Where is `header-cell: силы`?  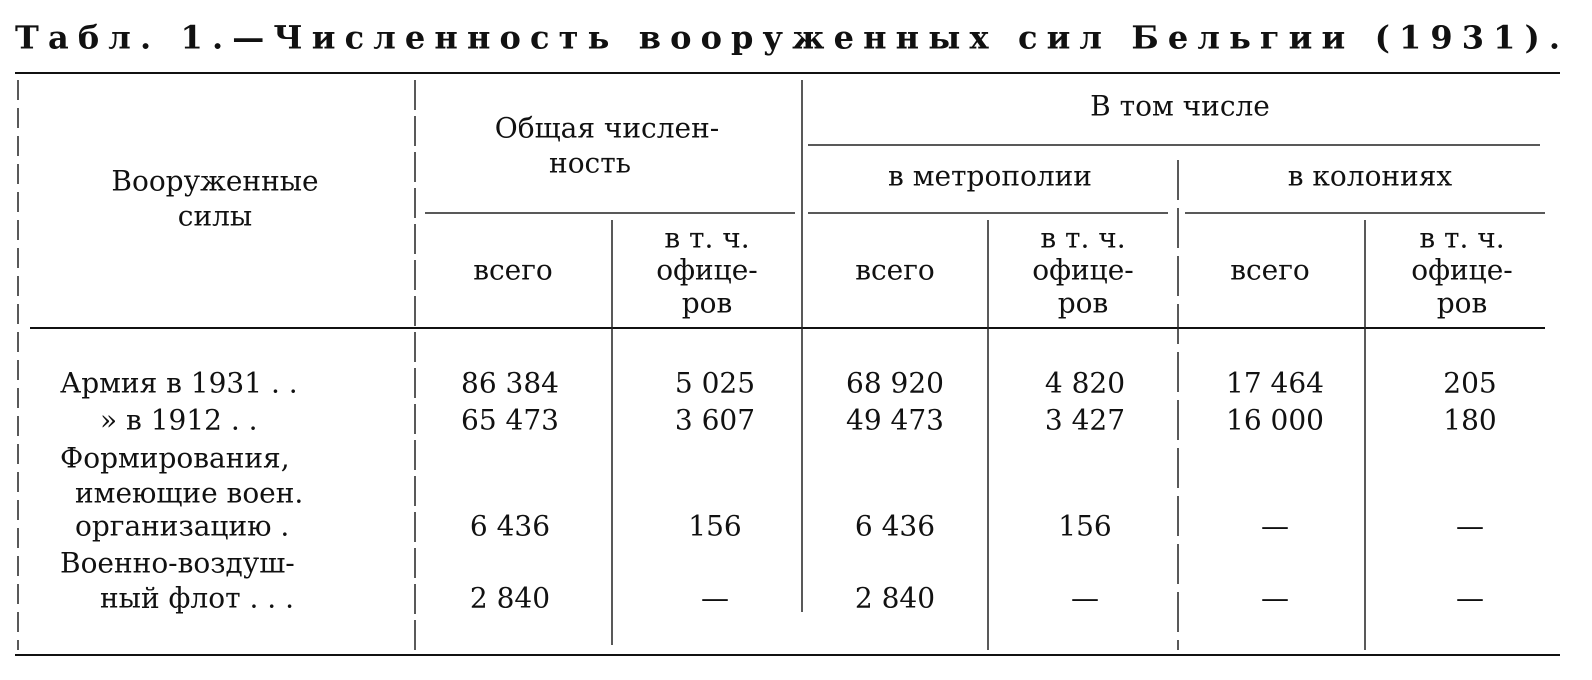 header-cell: силы is located at coordinates (215, 216).